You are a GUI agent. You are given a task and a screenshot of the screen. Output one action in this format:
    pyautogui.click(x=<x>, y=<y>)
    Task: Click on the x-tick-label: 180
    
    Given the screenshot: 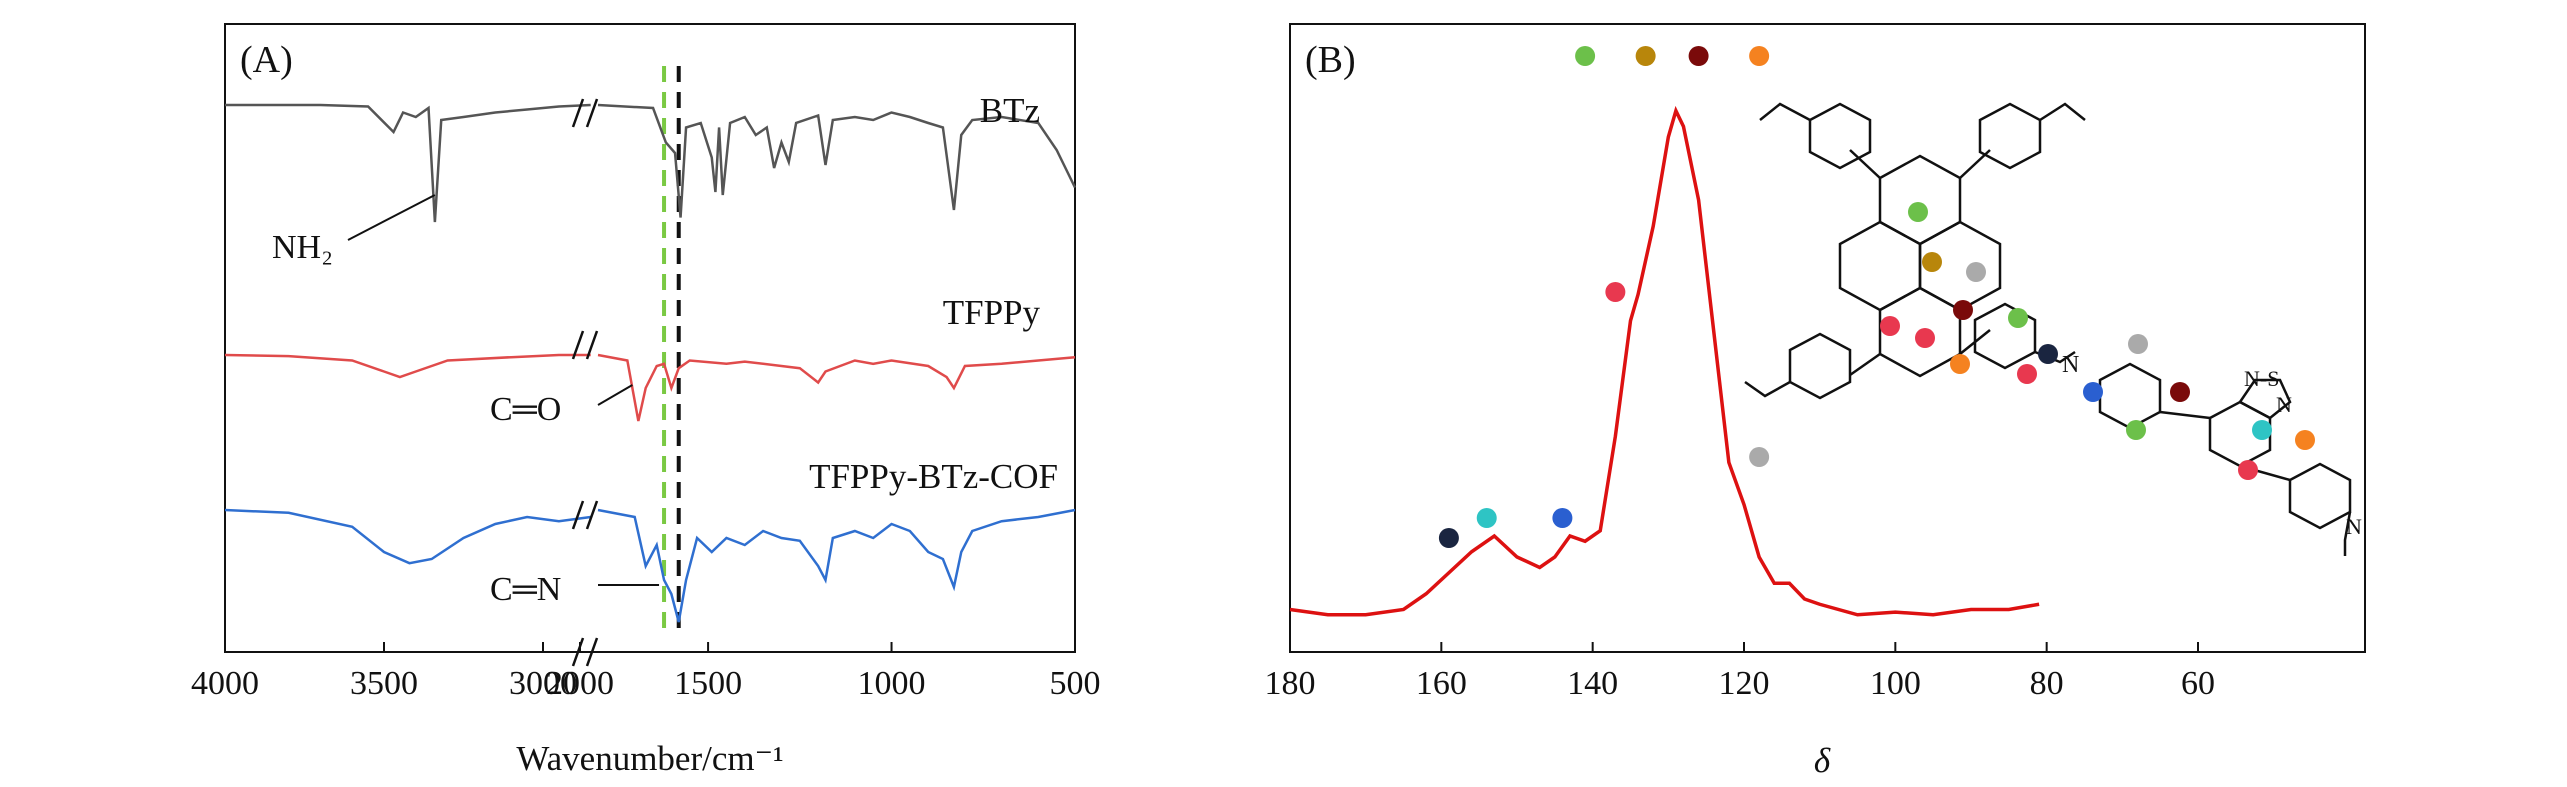 What is the action you would take?
    pyautogui.click(x=1290, y=683)
    